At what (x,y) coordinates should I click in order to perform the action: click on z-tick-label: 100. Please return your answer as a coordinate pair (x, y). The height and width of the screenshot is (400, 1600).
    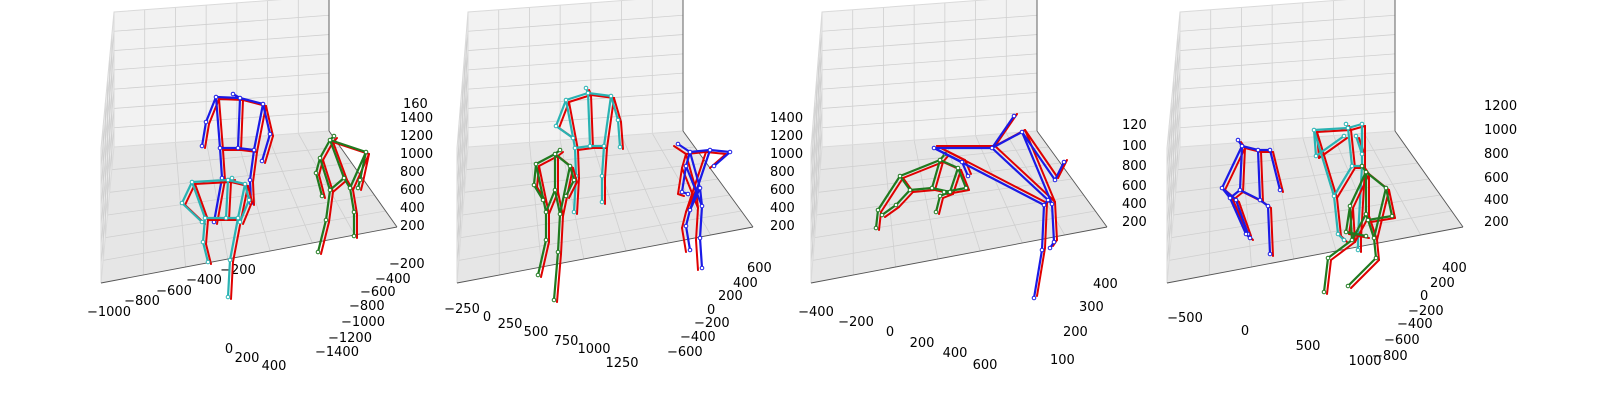
    Looking at the image, I should click on (1134, 146).